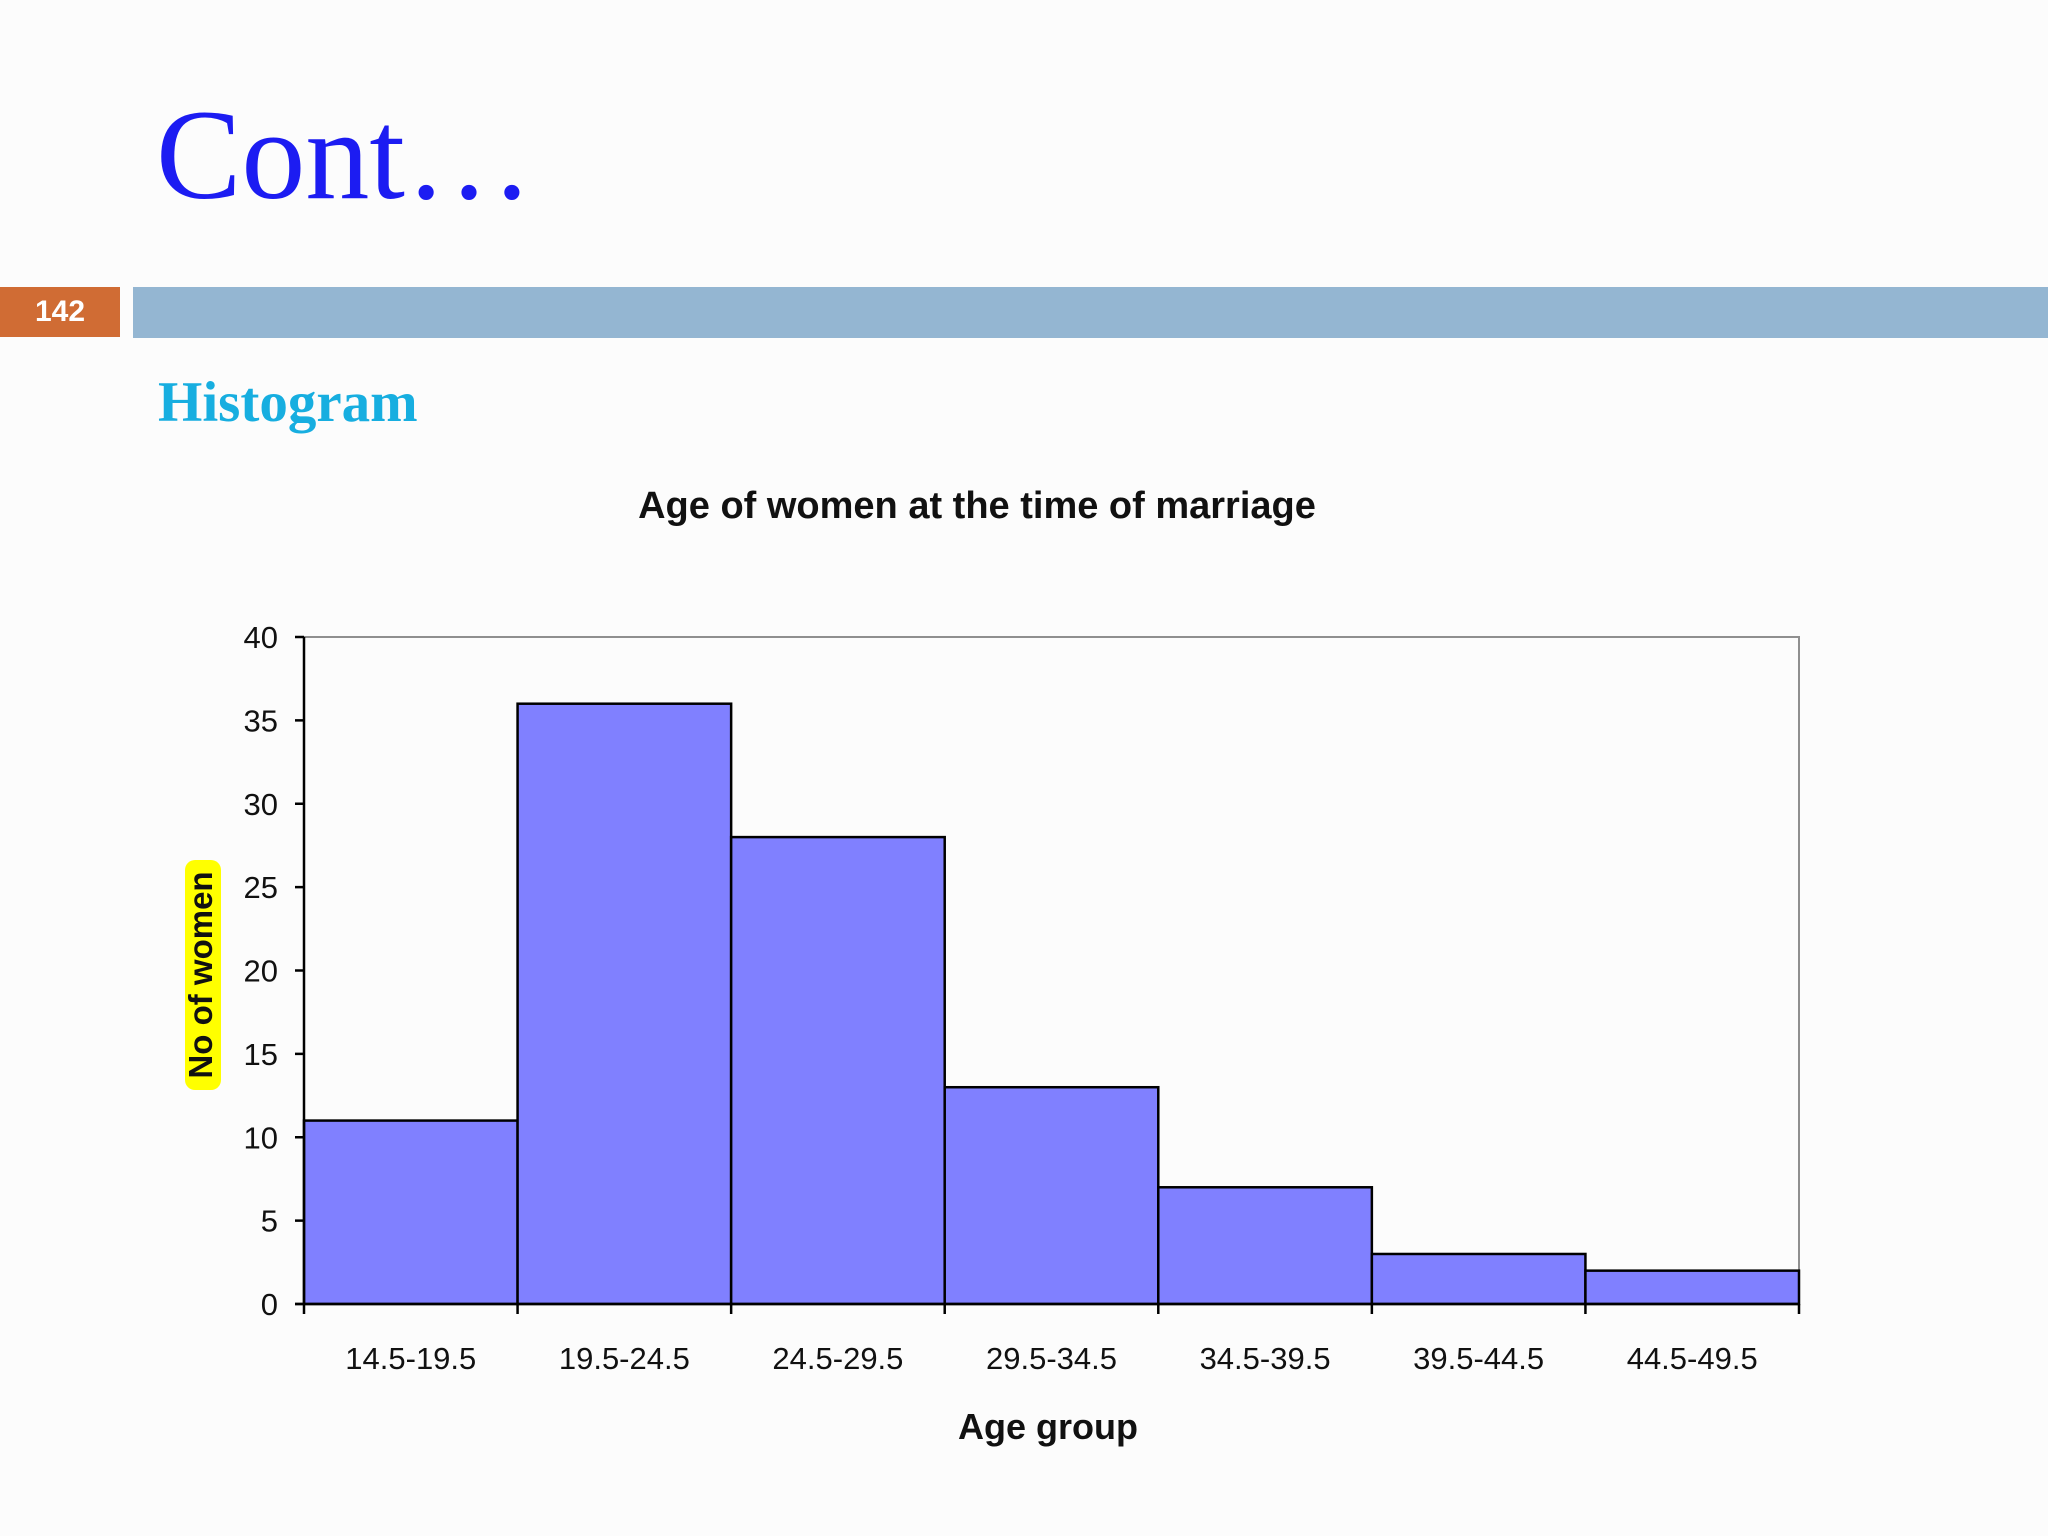 Image resolution: width=2048 pixels, height=1536 pixels. Describe the element at coordinates (1048, 1426) in the screenshot. I see `x-axis-label: Age group` at that location.